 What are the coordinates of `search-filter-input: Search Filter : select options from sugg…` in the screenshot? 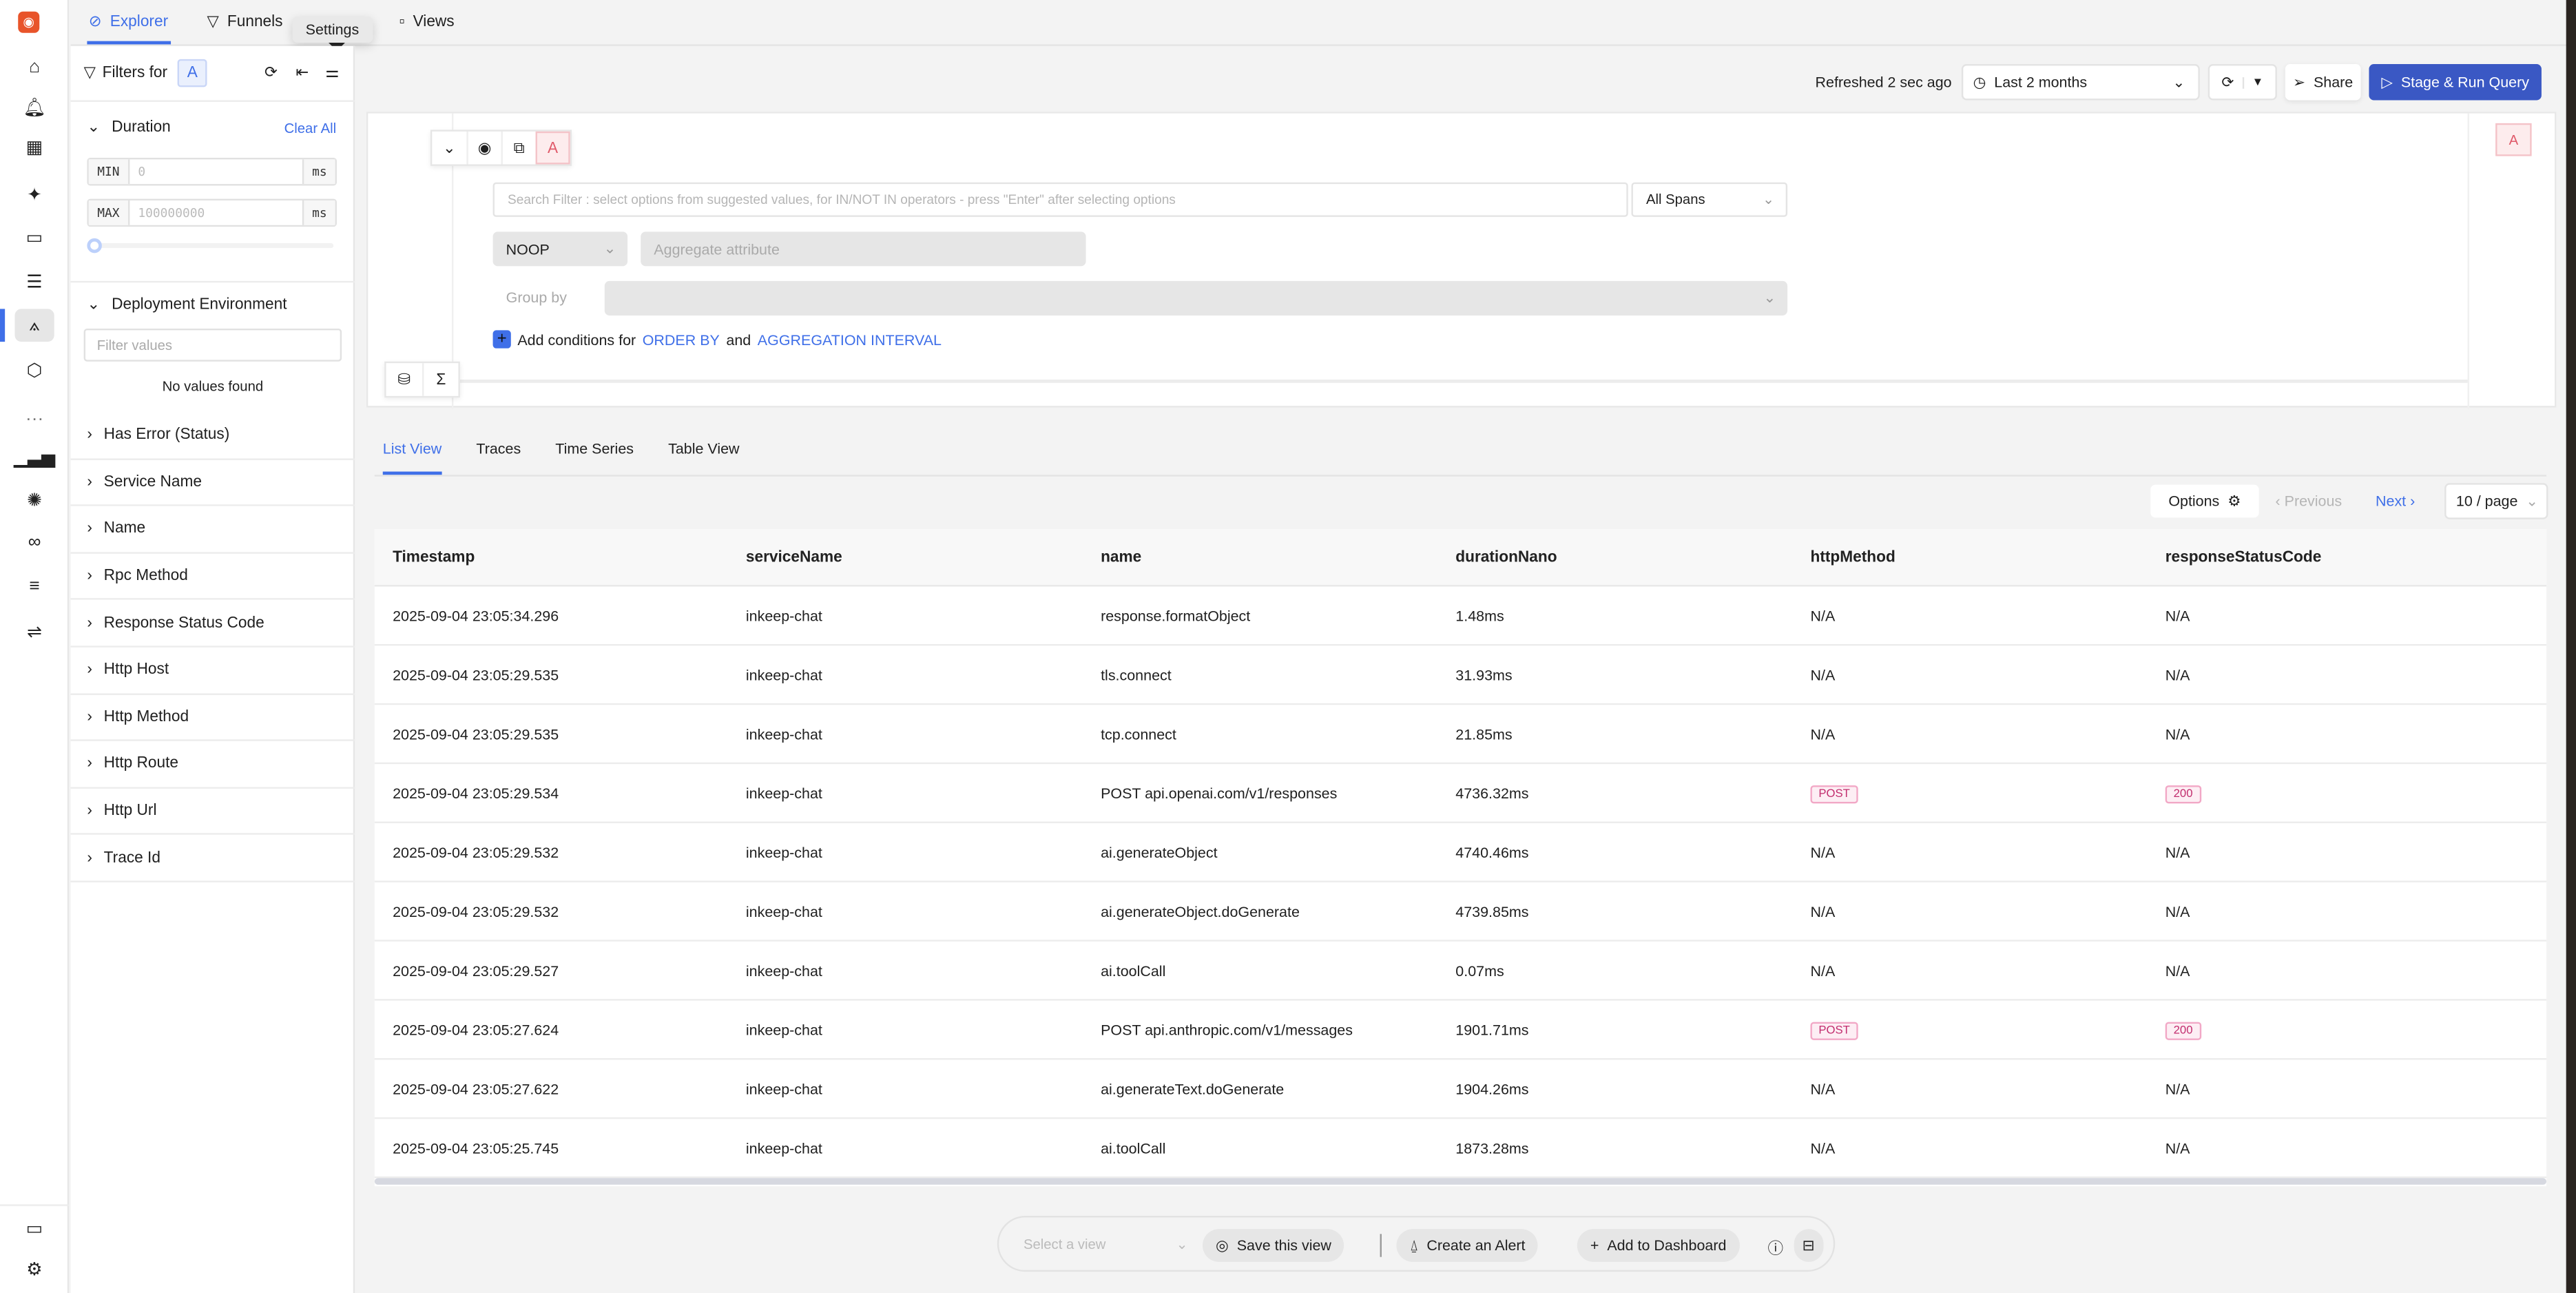 It's located at (1060, 199).